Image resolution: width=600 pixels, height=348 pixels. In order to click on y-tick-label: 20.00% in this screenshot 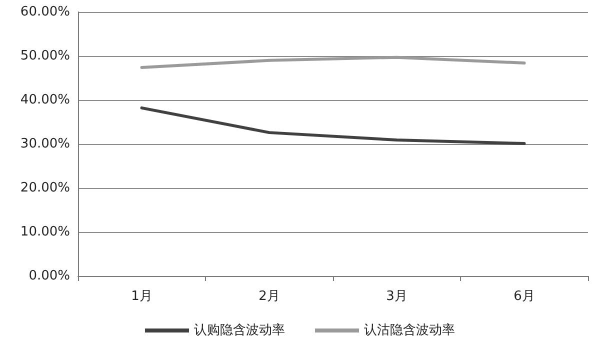, I will do `click(45, 188)`.